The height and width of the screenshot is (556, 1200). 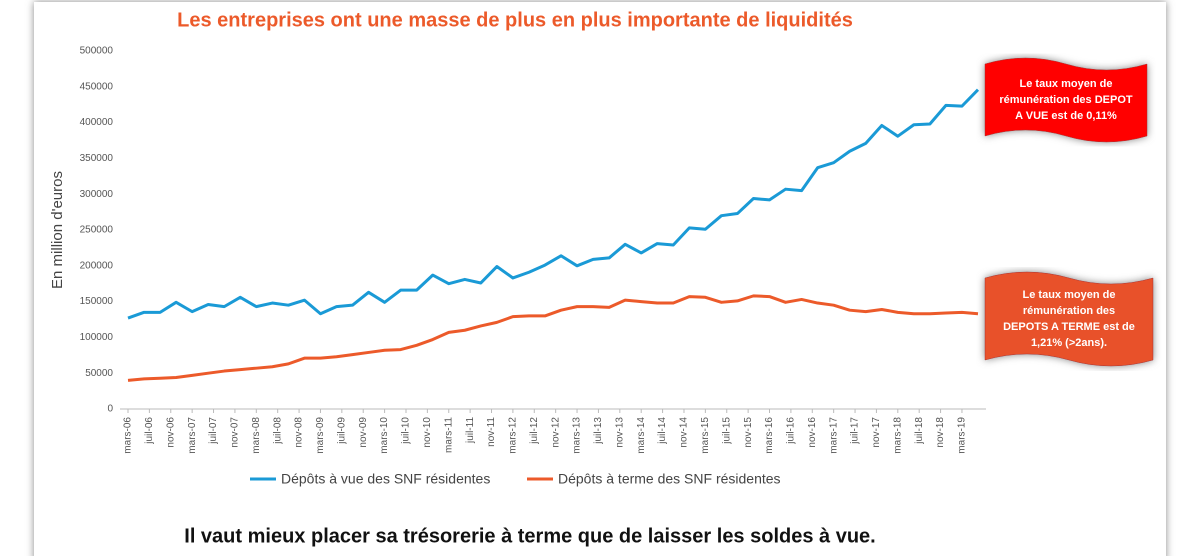 What do you see at coordinates (812, 432) in the screenshot?
I see `x-tick-label: nov-16` at bounding box center [812, 432].